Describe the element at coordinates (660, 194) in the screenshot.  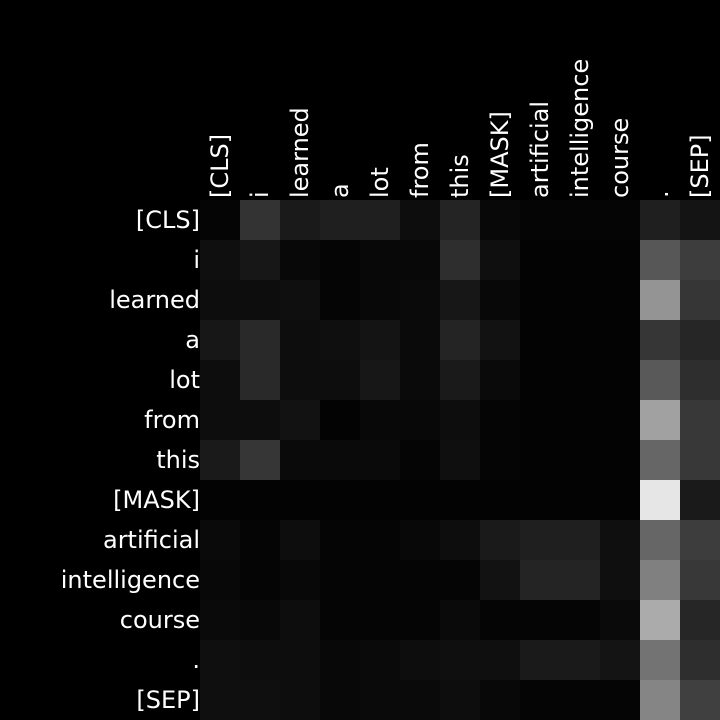
I see `column-label: .` at that location.